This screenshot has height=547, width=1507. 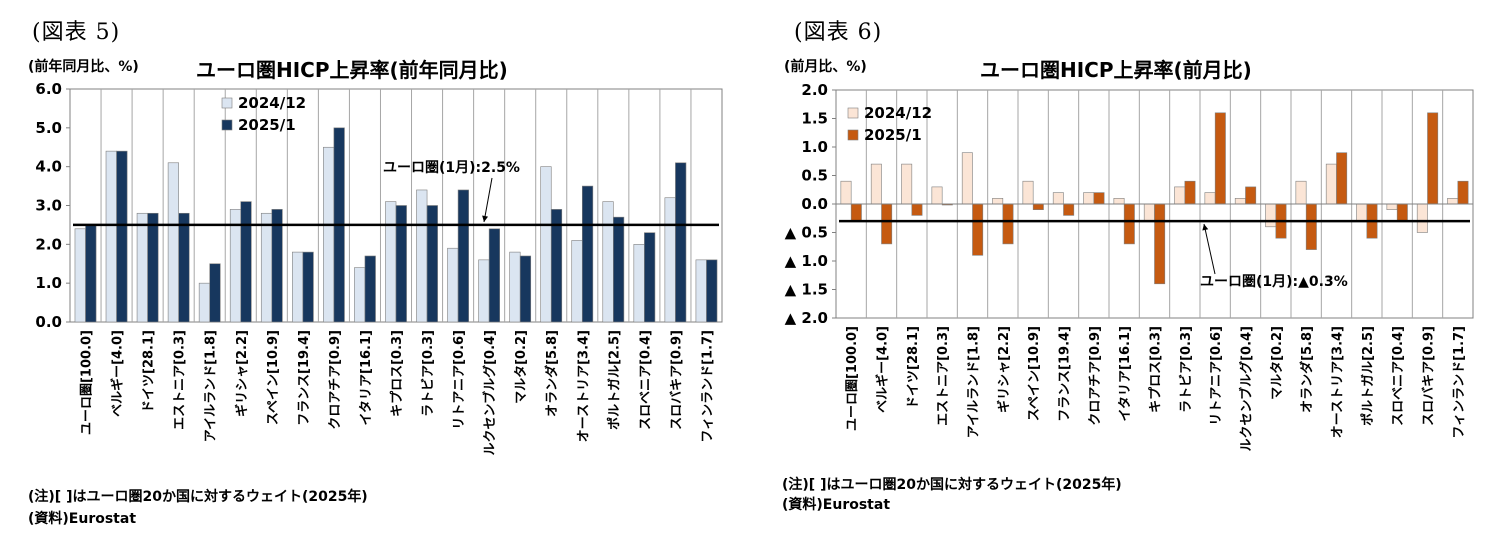 What do you see at coordinates (1274, 282) in the screenshot?
I see `reference-label: ユーロ圏(1月):▲0.3%` at bounding box center [1274, 282].